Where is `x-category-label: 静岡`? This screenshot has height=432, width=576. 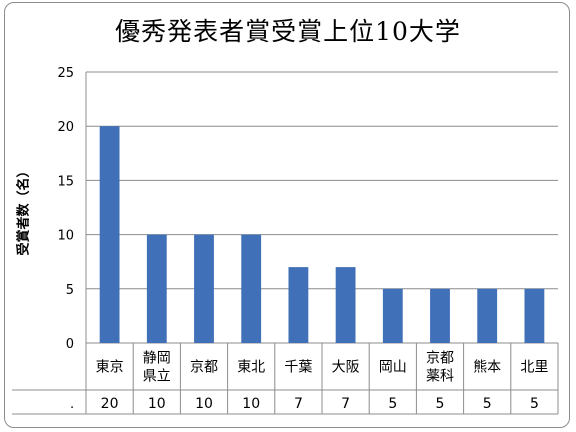
x-category-label: 静岡 is located at coordinates (157, 359).